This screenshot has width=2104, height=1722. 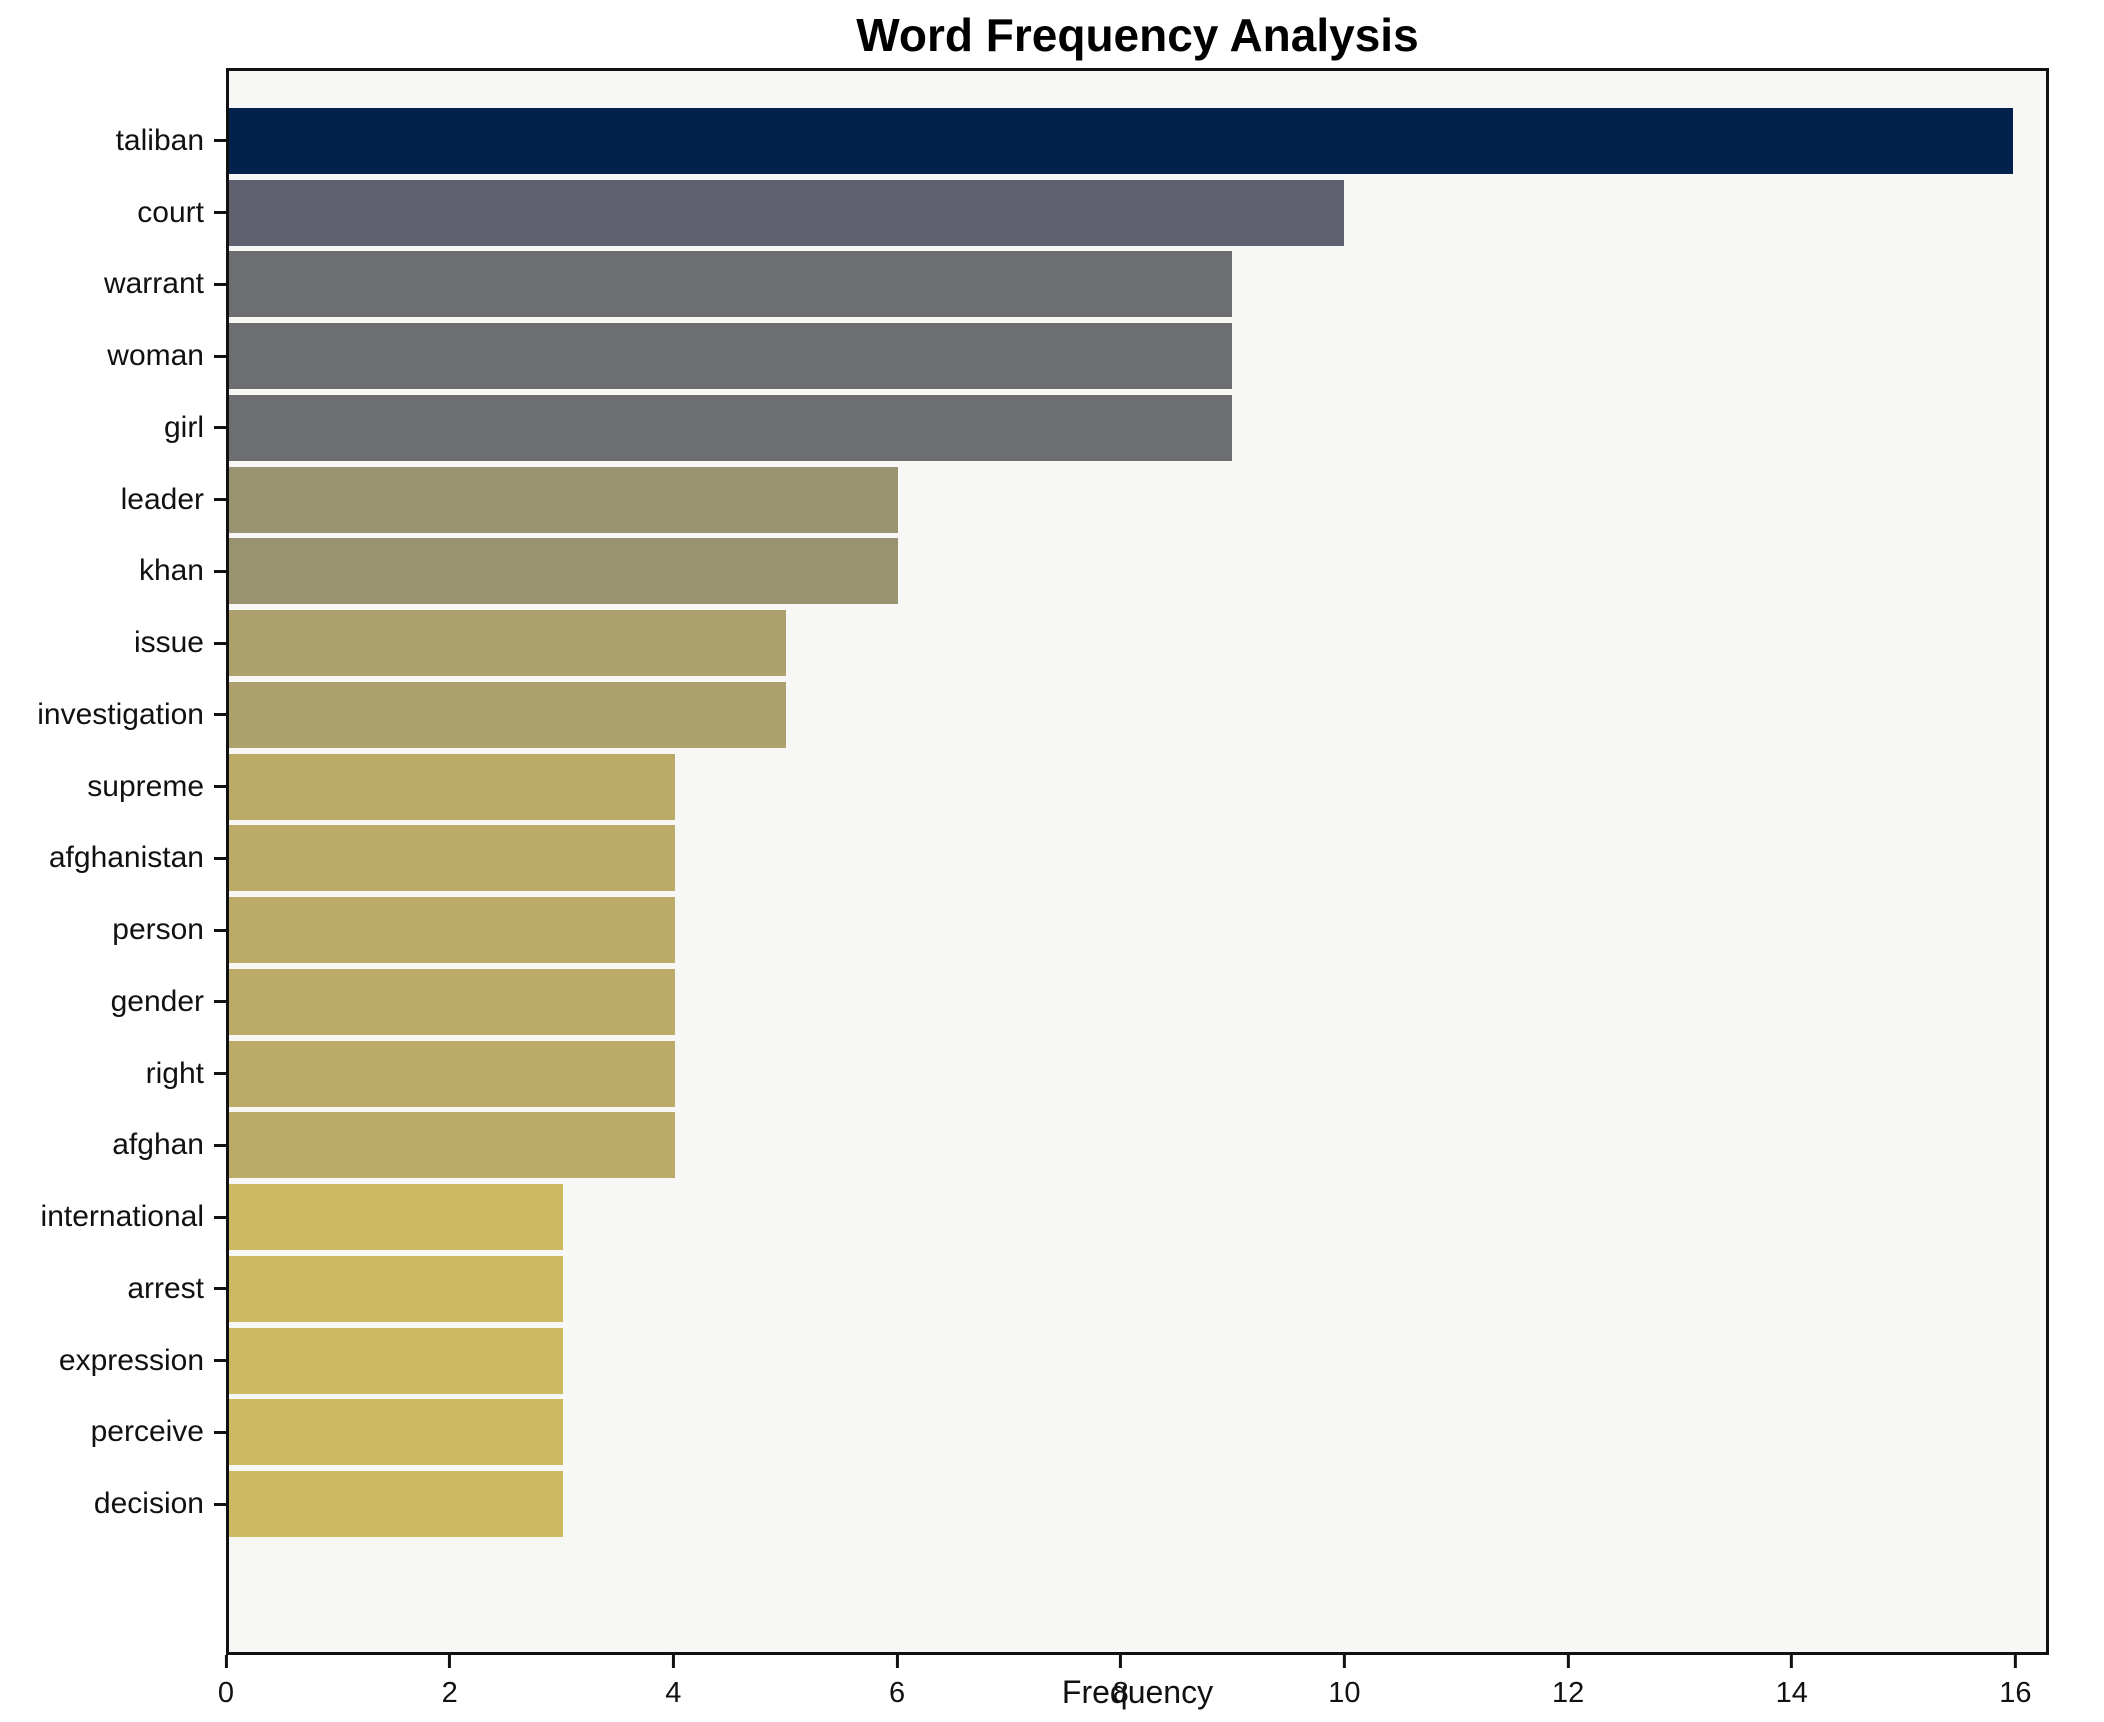 What do you see at coordinates (396, 1360) in the screenshot?
I see `bar-expression` at bounding box center [396, 1360].